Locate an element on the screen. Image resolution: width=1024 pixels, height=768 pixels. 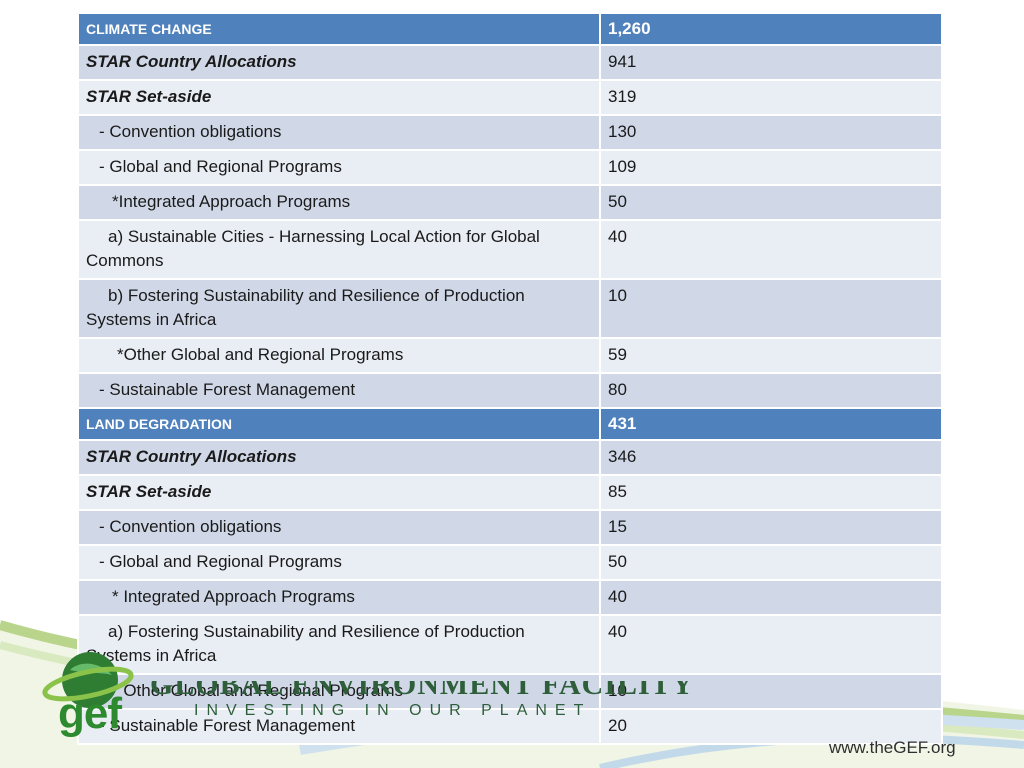
table-row: - Convention obligations 15 is located at coordinates (510, 527).